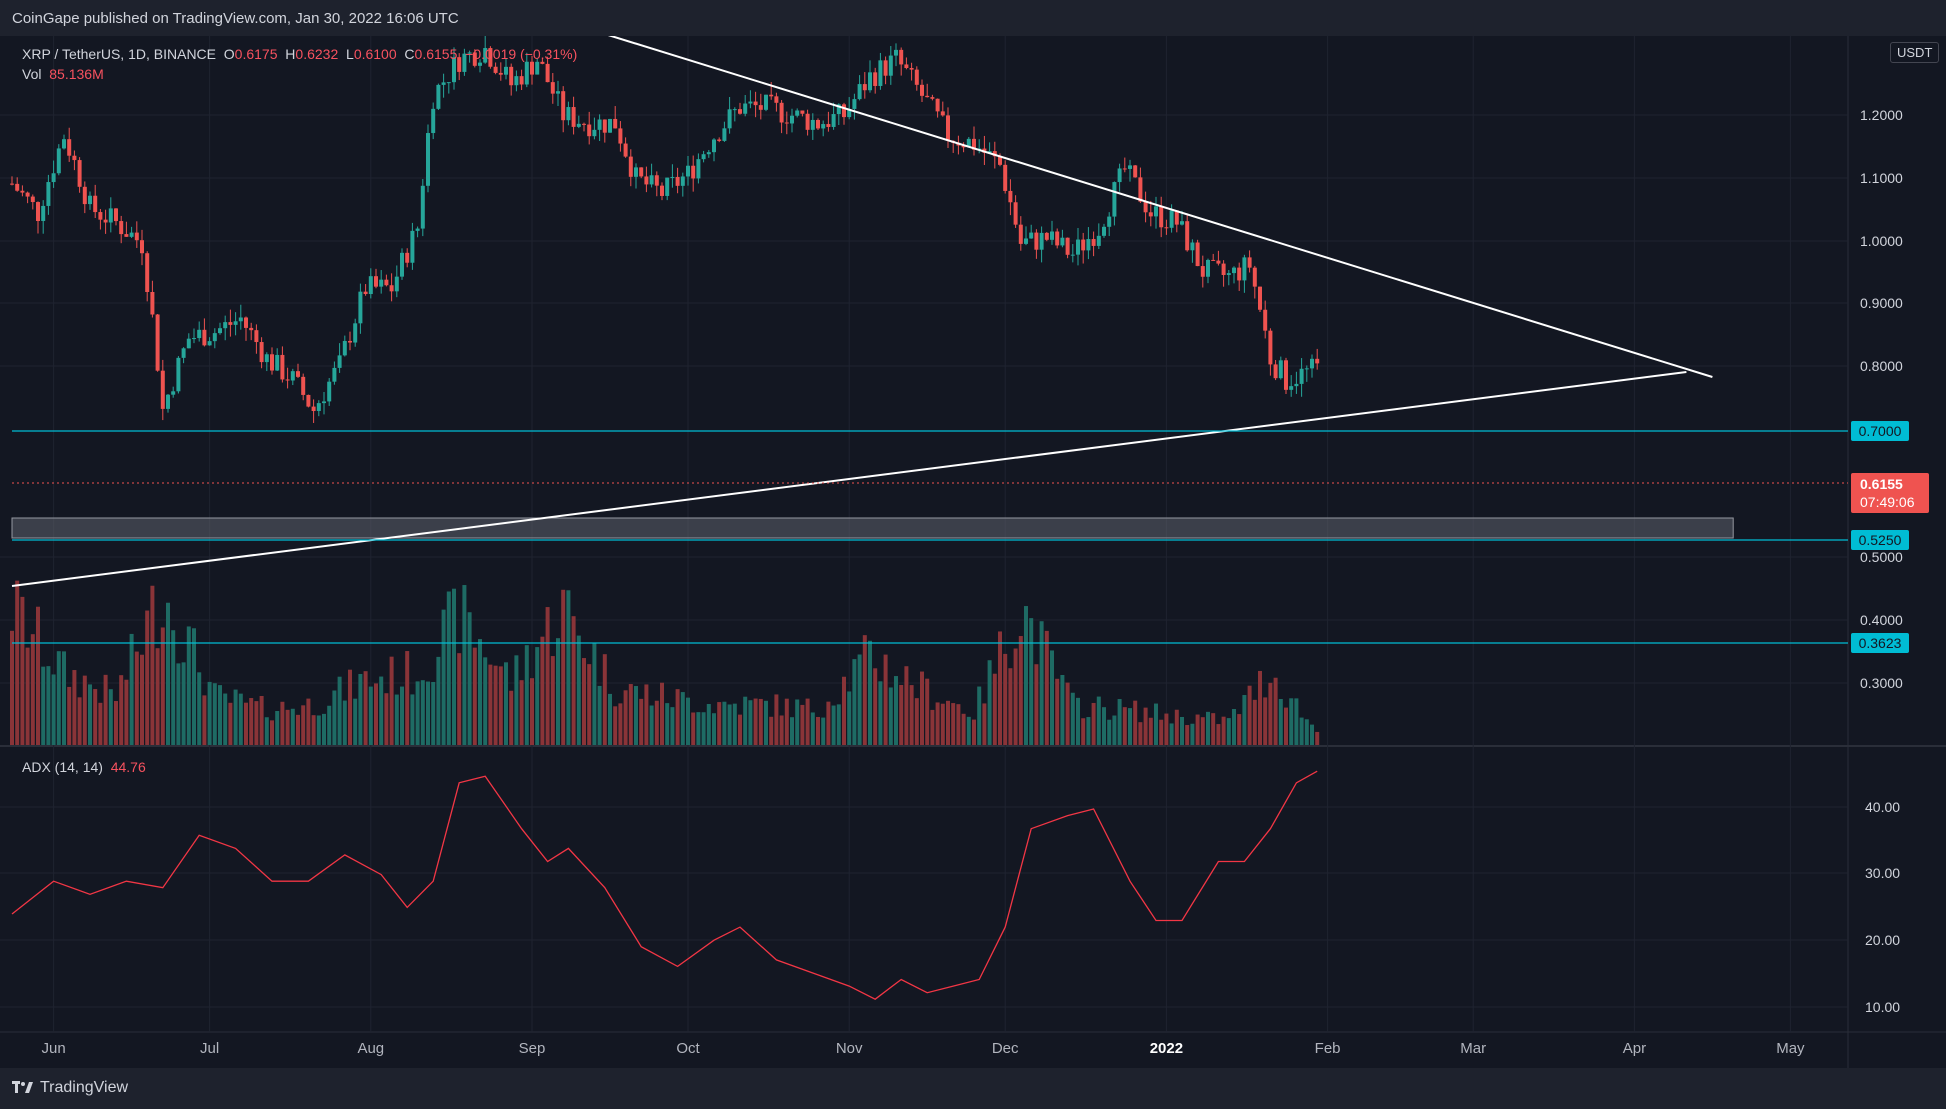  What do you see at coordinates (1887, 502) in the screenshot?
I see `countdown-text: 07:49:06` at bounding box center [1887, 502].